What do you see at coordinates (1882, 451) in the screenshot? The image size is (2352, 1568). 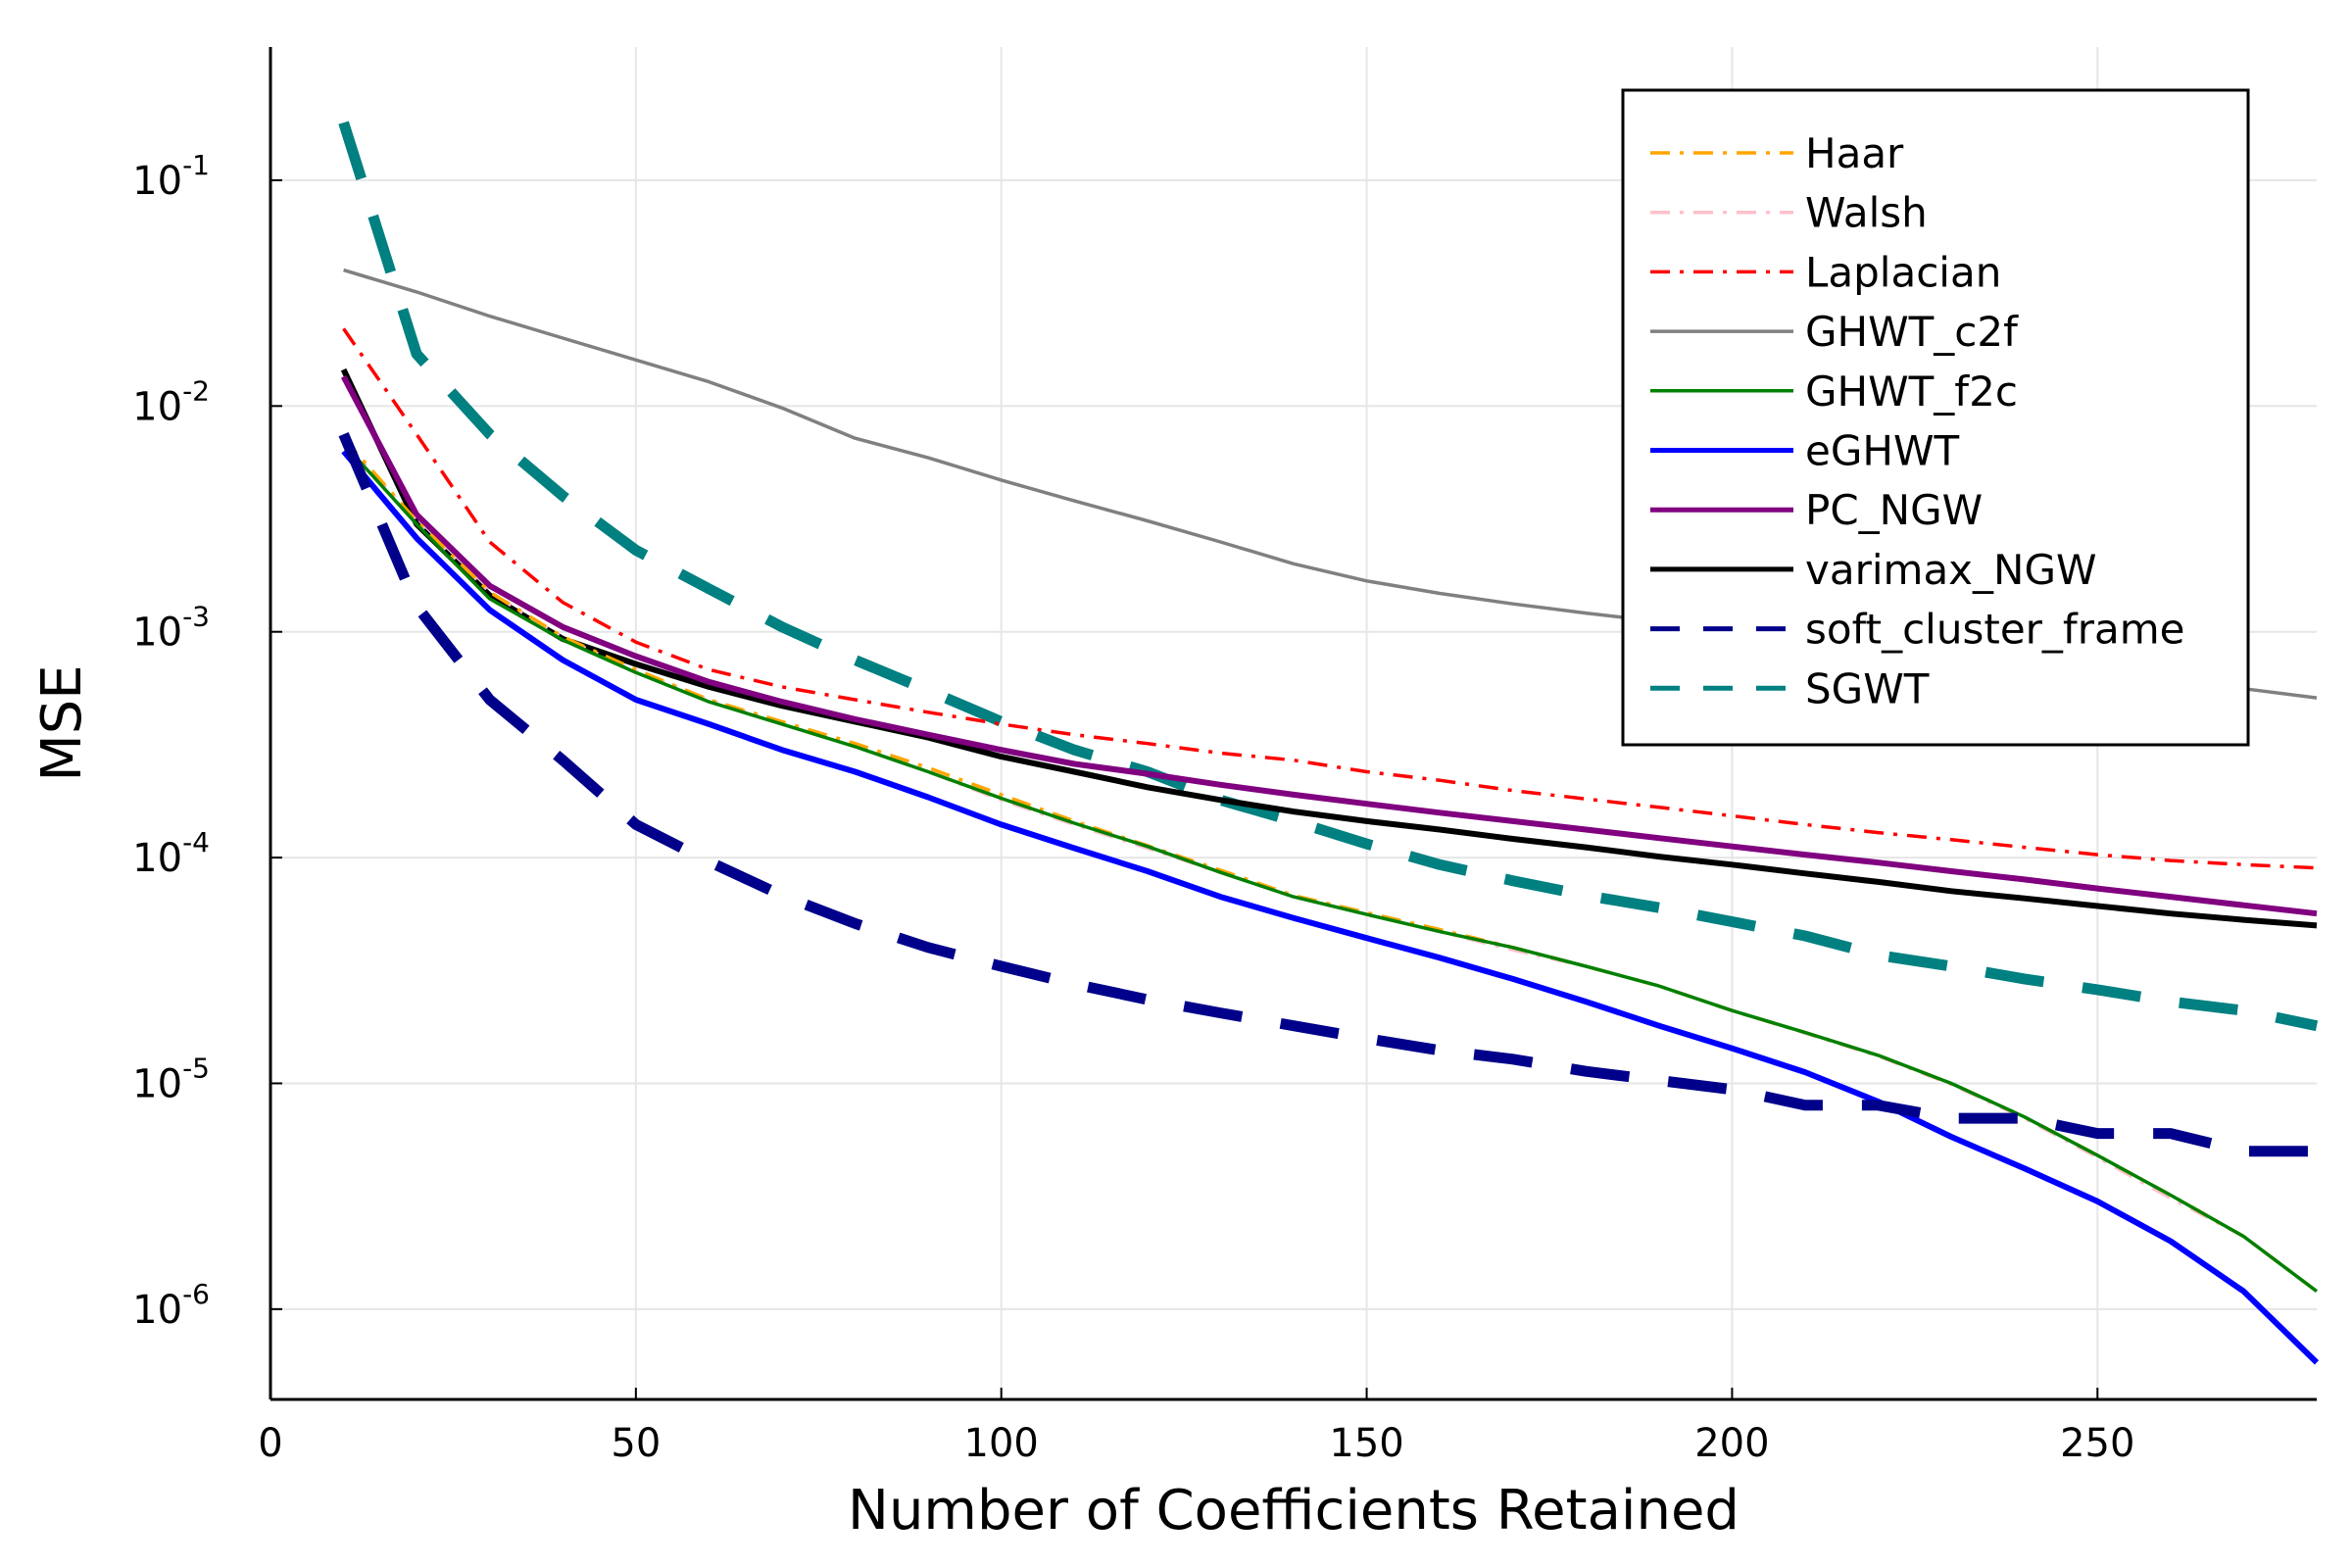 I see `legend-label-eghwt: eGHWT` at bounding box center [1882, 451].